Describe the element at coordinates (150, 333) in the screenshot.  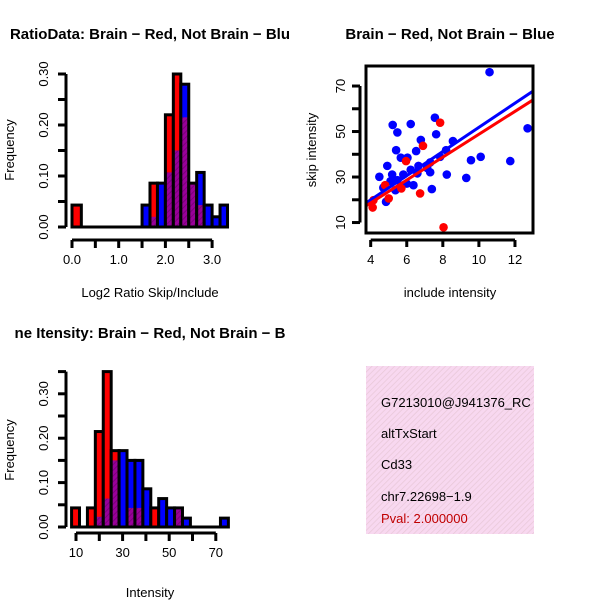
I see `chart-title: ne Itensity: Brain − Red, Not Brain − B` at that location.